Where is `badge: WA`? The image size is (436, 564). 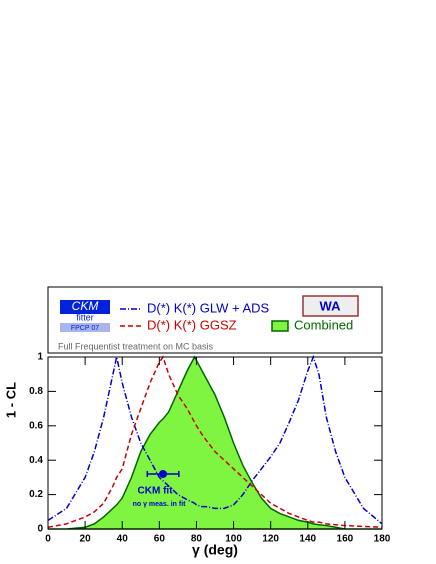 badge: WA is located at coordinates (331, 305).